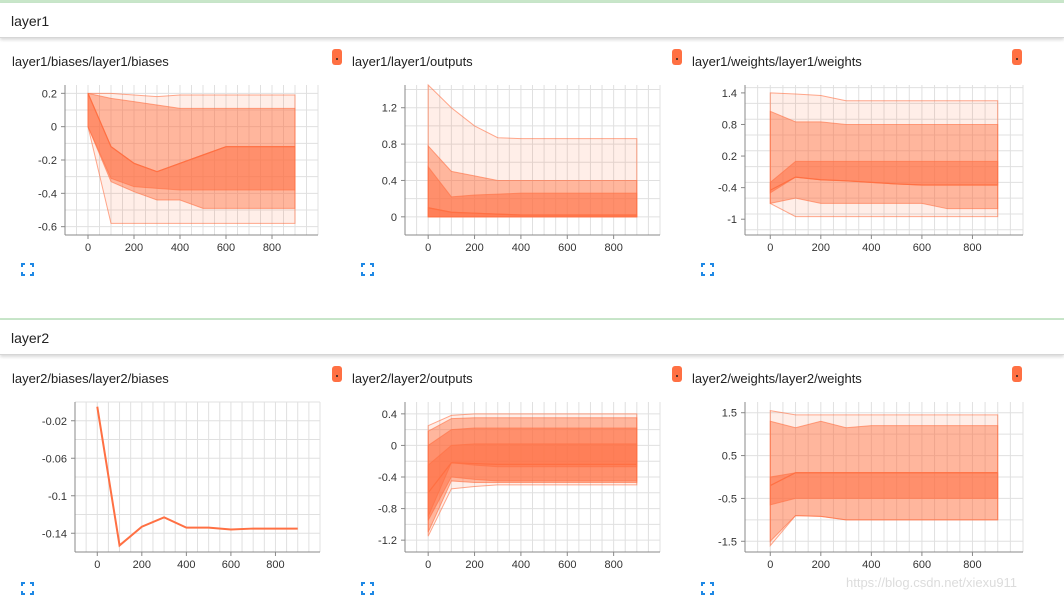  Describe the element at coordinates (532, 319) in the screenshot. I see `section-separator` at that location.